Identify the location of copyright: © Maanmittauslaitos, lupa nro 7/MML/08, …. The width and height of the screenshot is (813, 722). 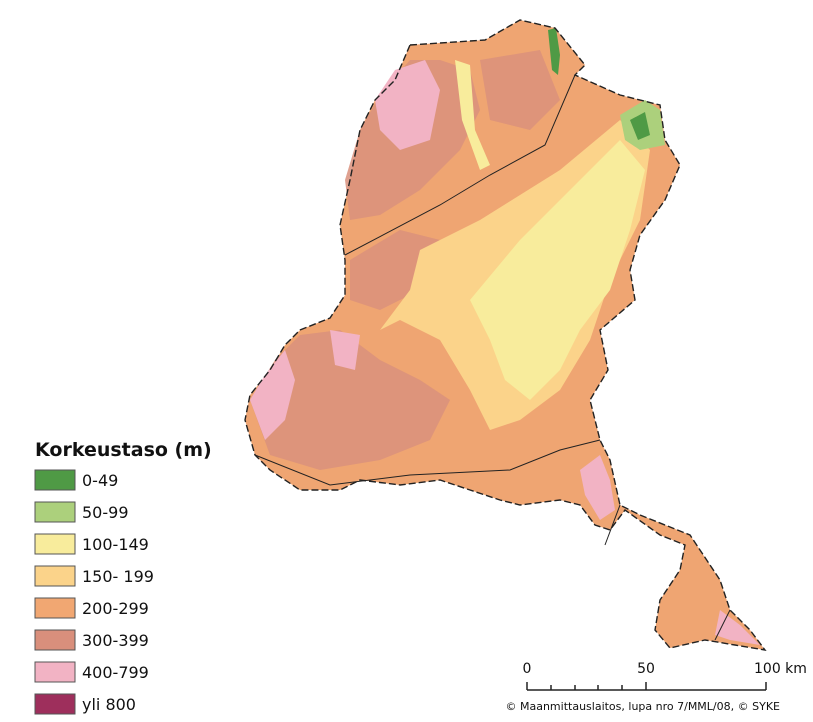
(642, 706).